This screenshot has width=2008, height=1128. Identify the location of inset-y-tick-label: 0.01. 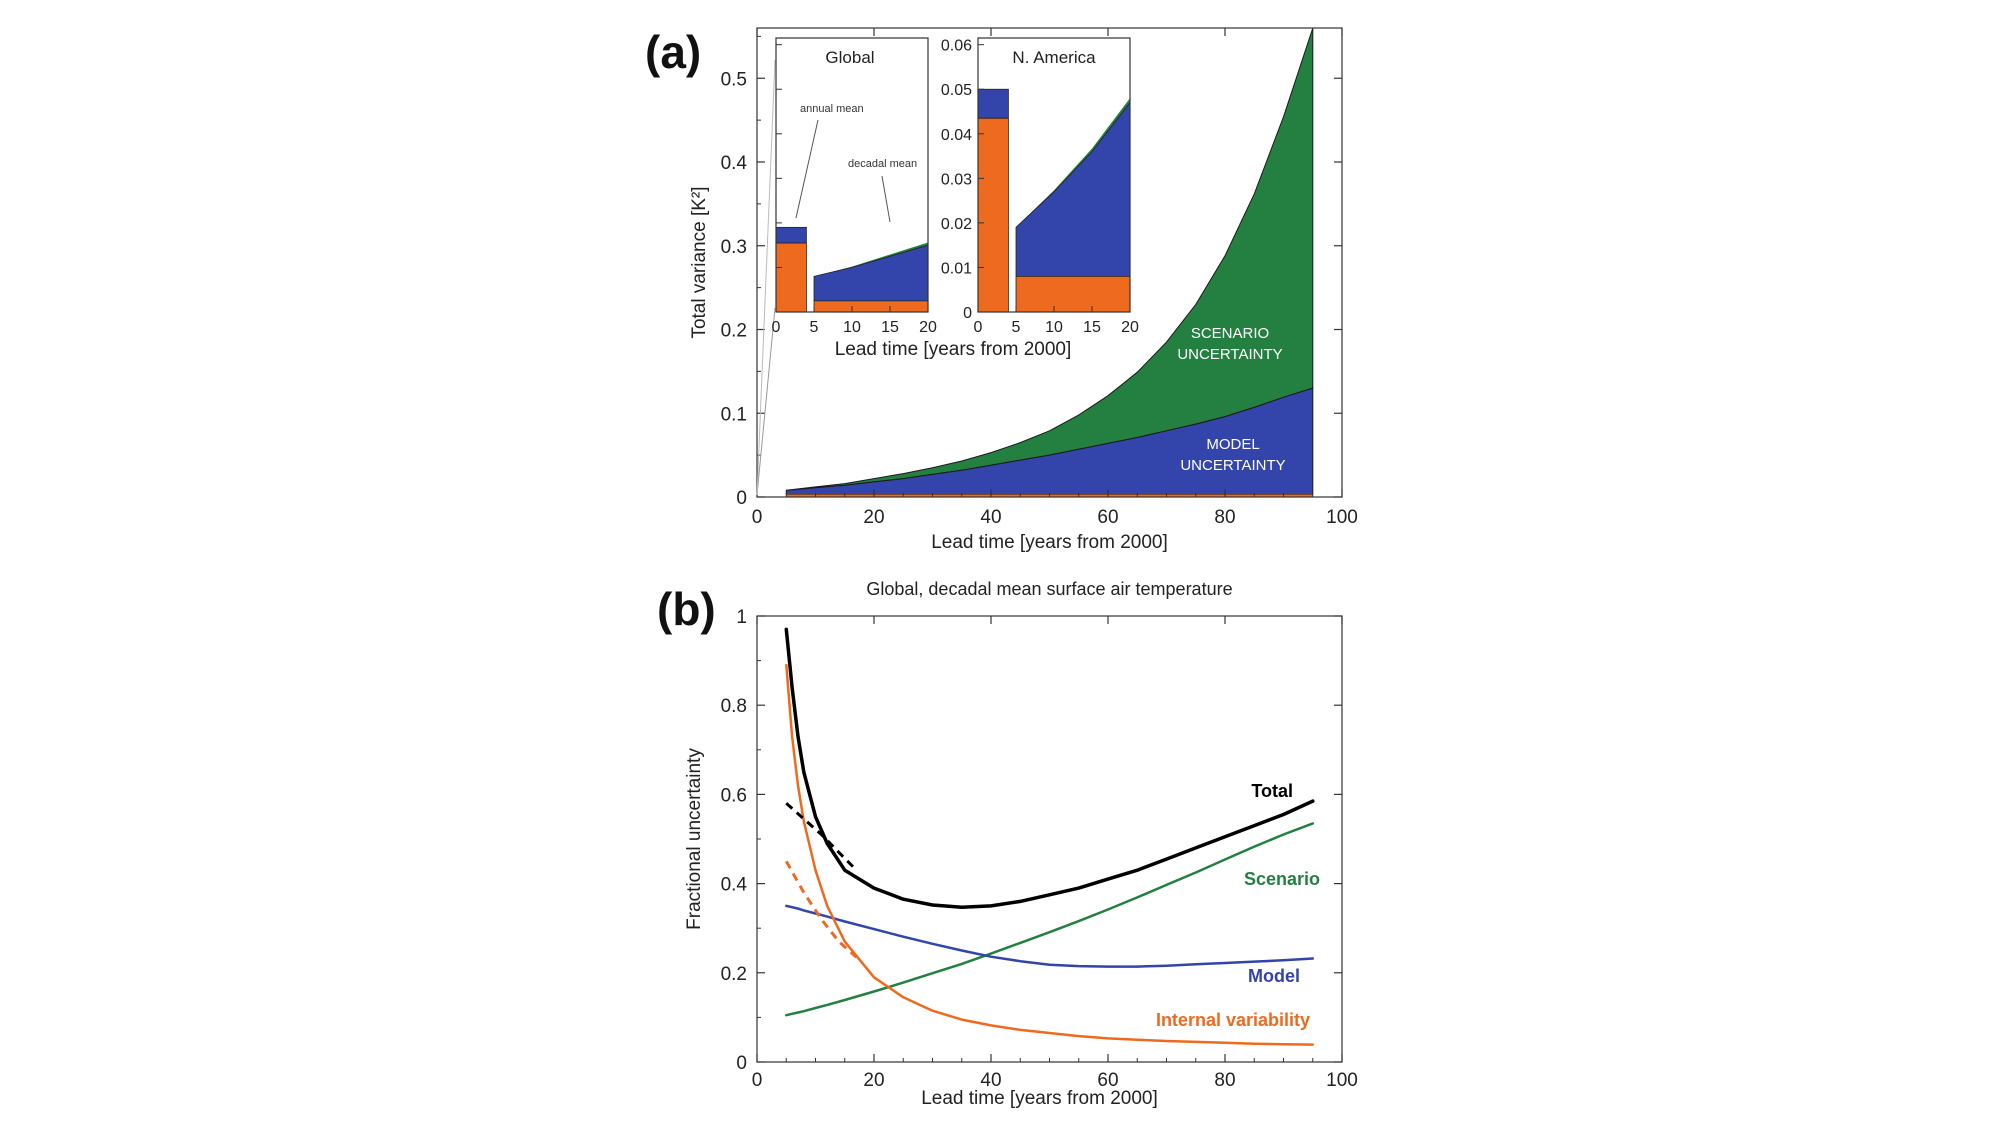
(956, 268).